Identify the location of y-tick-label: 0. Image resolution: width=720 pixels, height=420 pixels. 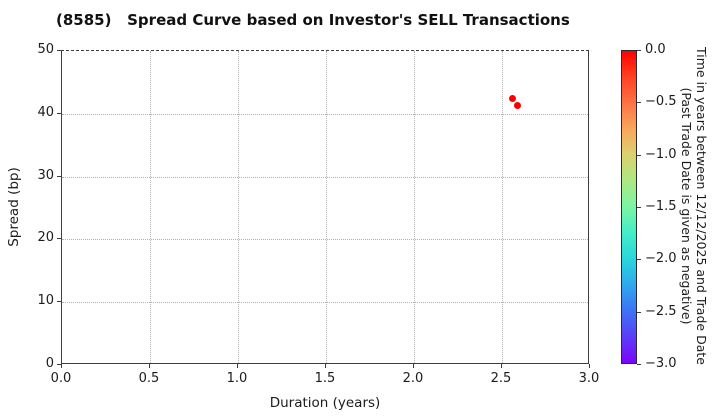
(49, 363).